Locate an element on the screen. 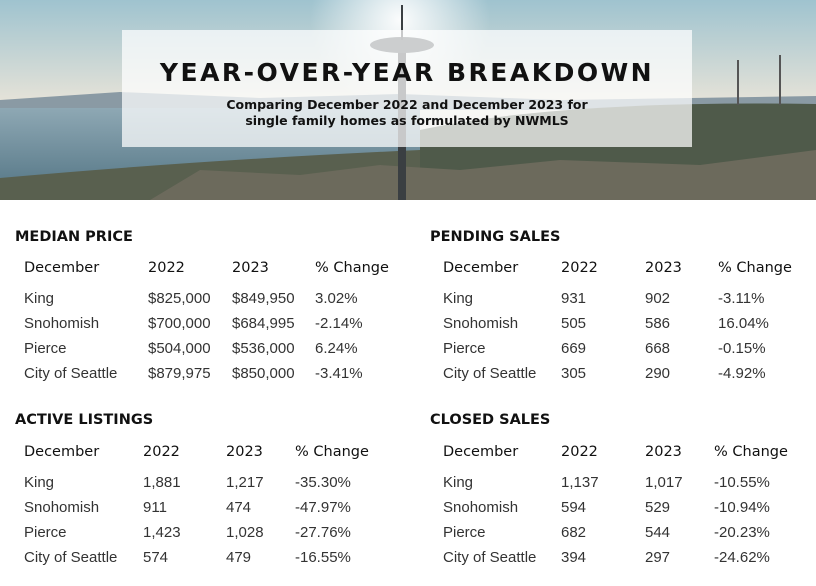 The image size is (816, 586). table-cell: 586 is located at coordinates (658, 323).